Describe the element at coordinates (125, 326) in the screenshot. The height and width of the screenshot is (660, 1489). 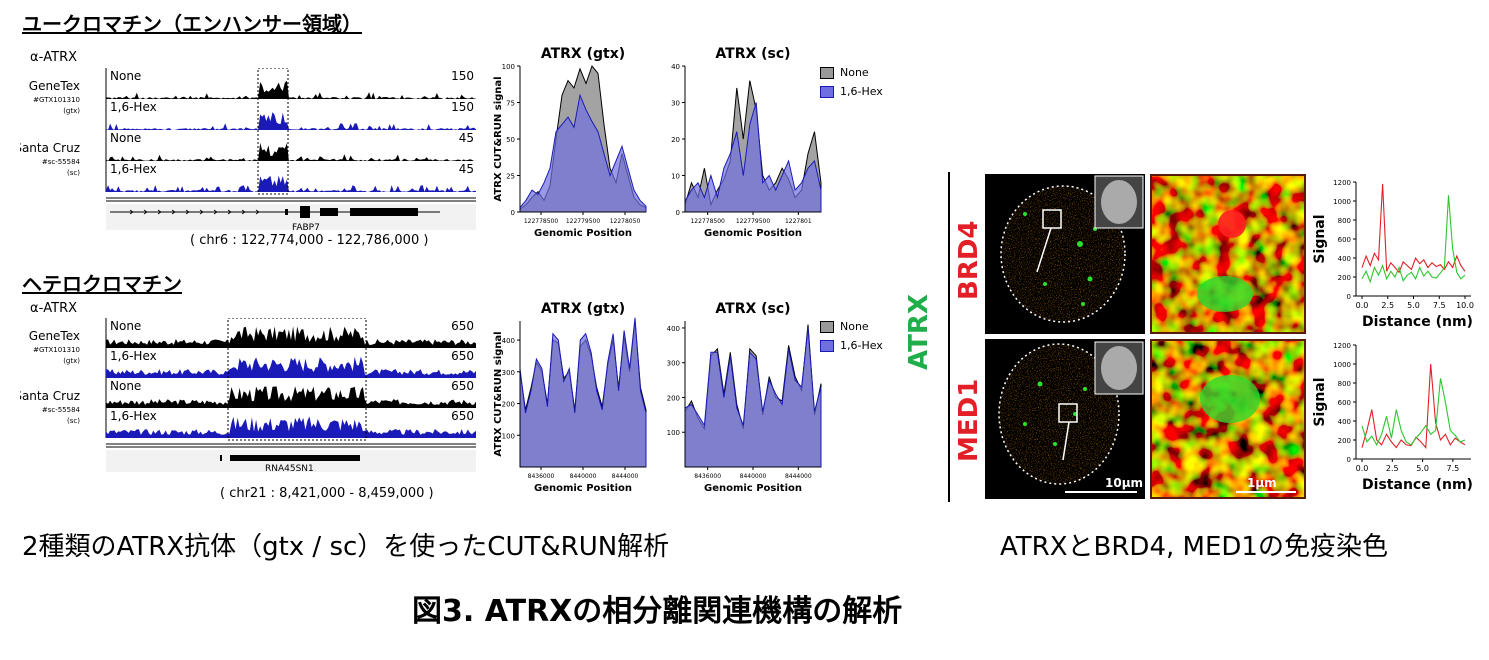
I see `track-condition-label: None` at that location.